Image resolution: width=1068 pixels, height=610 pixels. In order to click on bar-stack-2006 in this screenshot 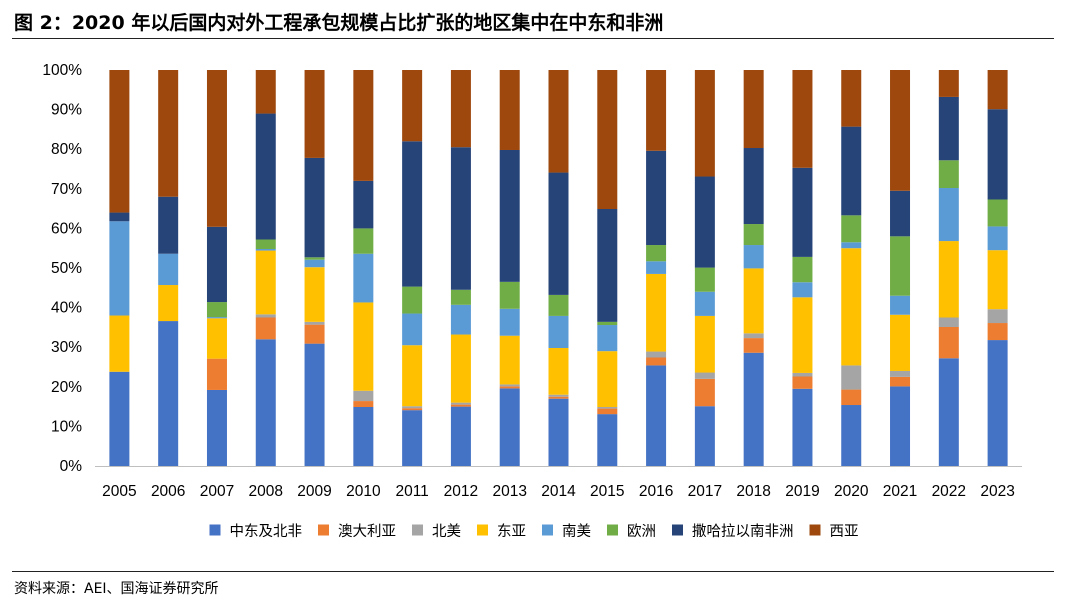, I will do `click(168, 268)`.